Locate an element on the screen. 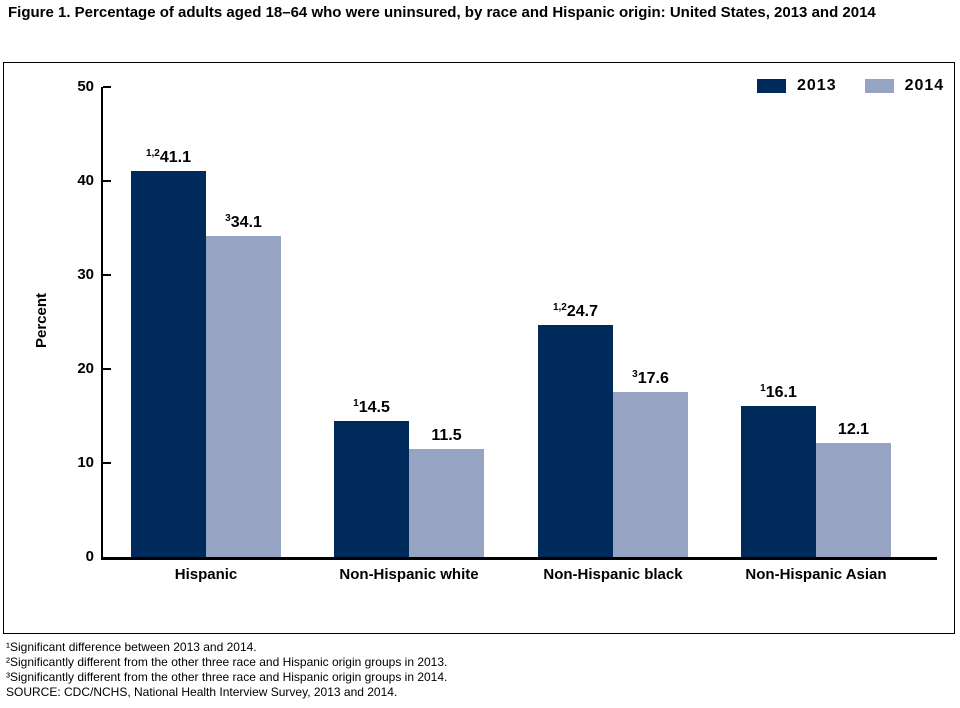  legend-item-2014: 2014 is located at coordinates (904, 86).